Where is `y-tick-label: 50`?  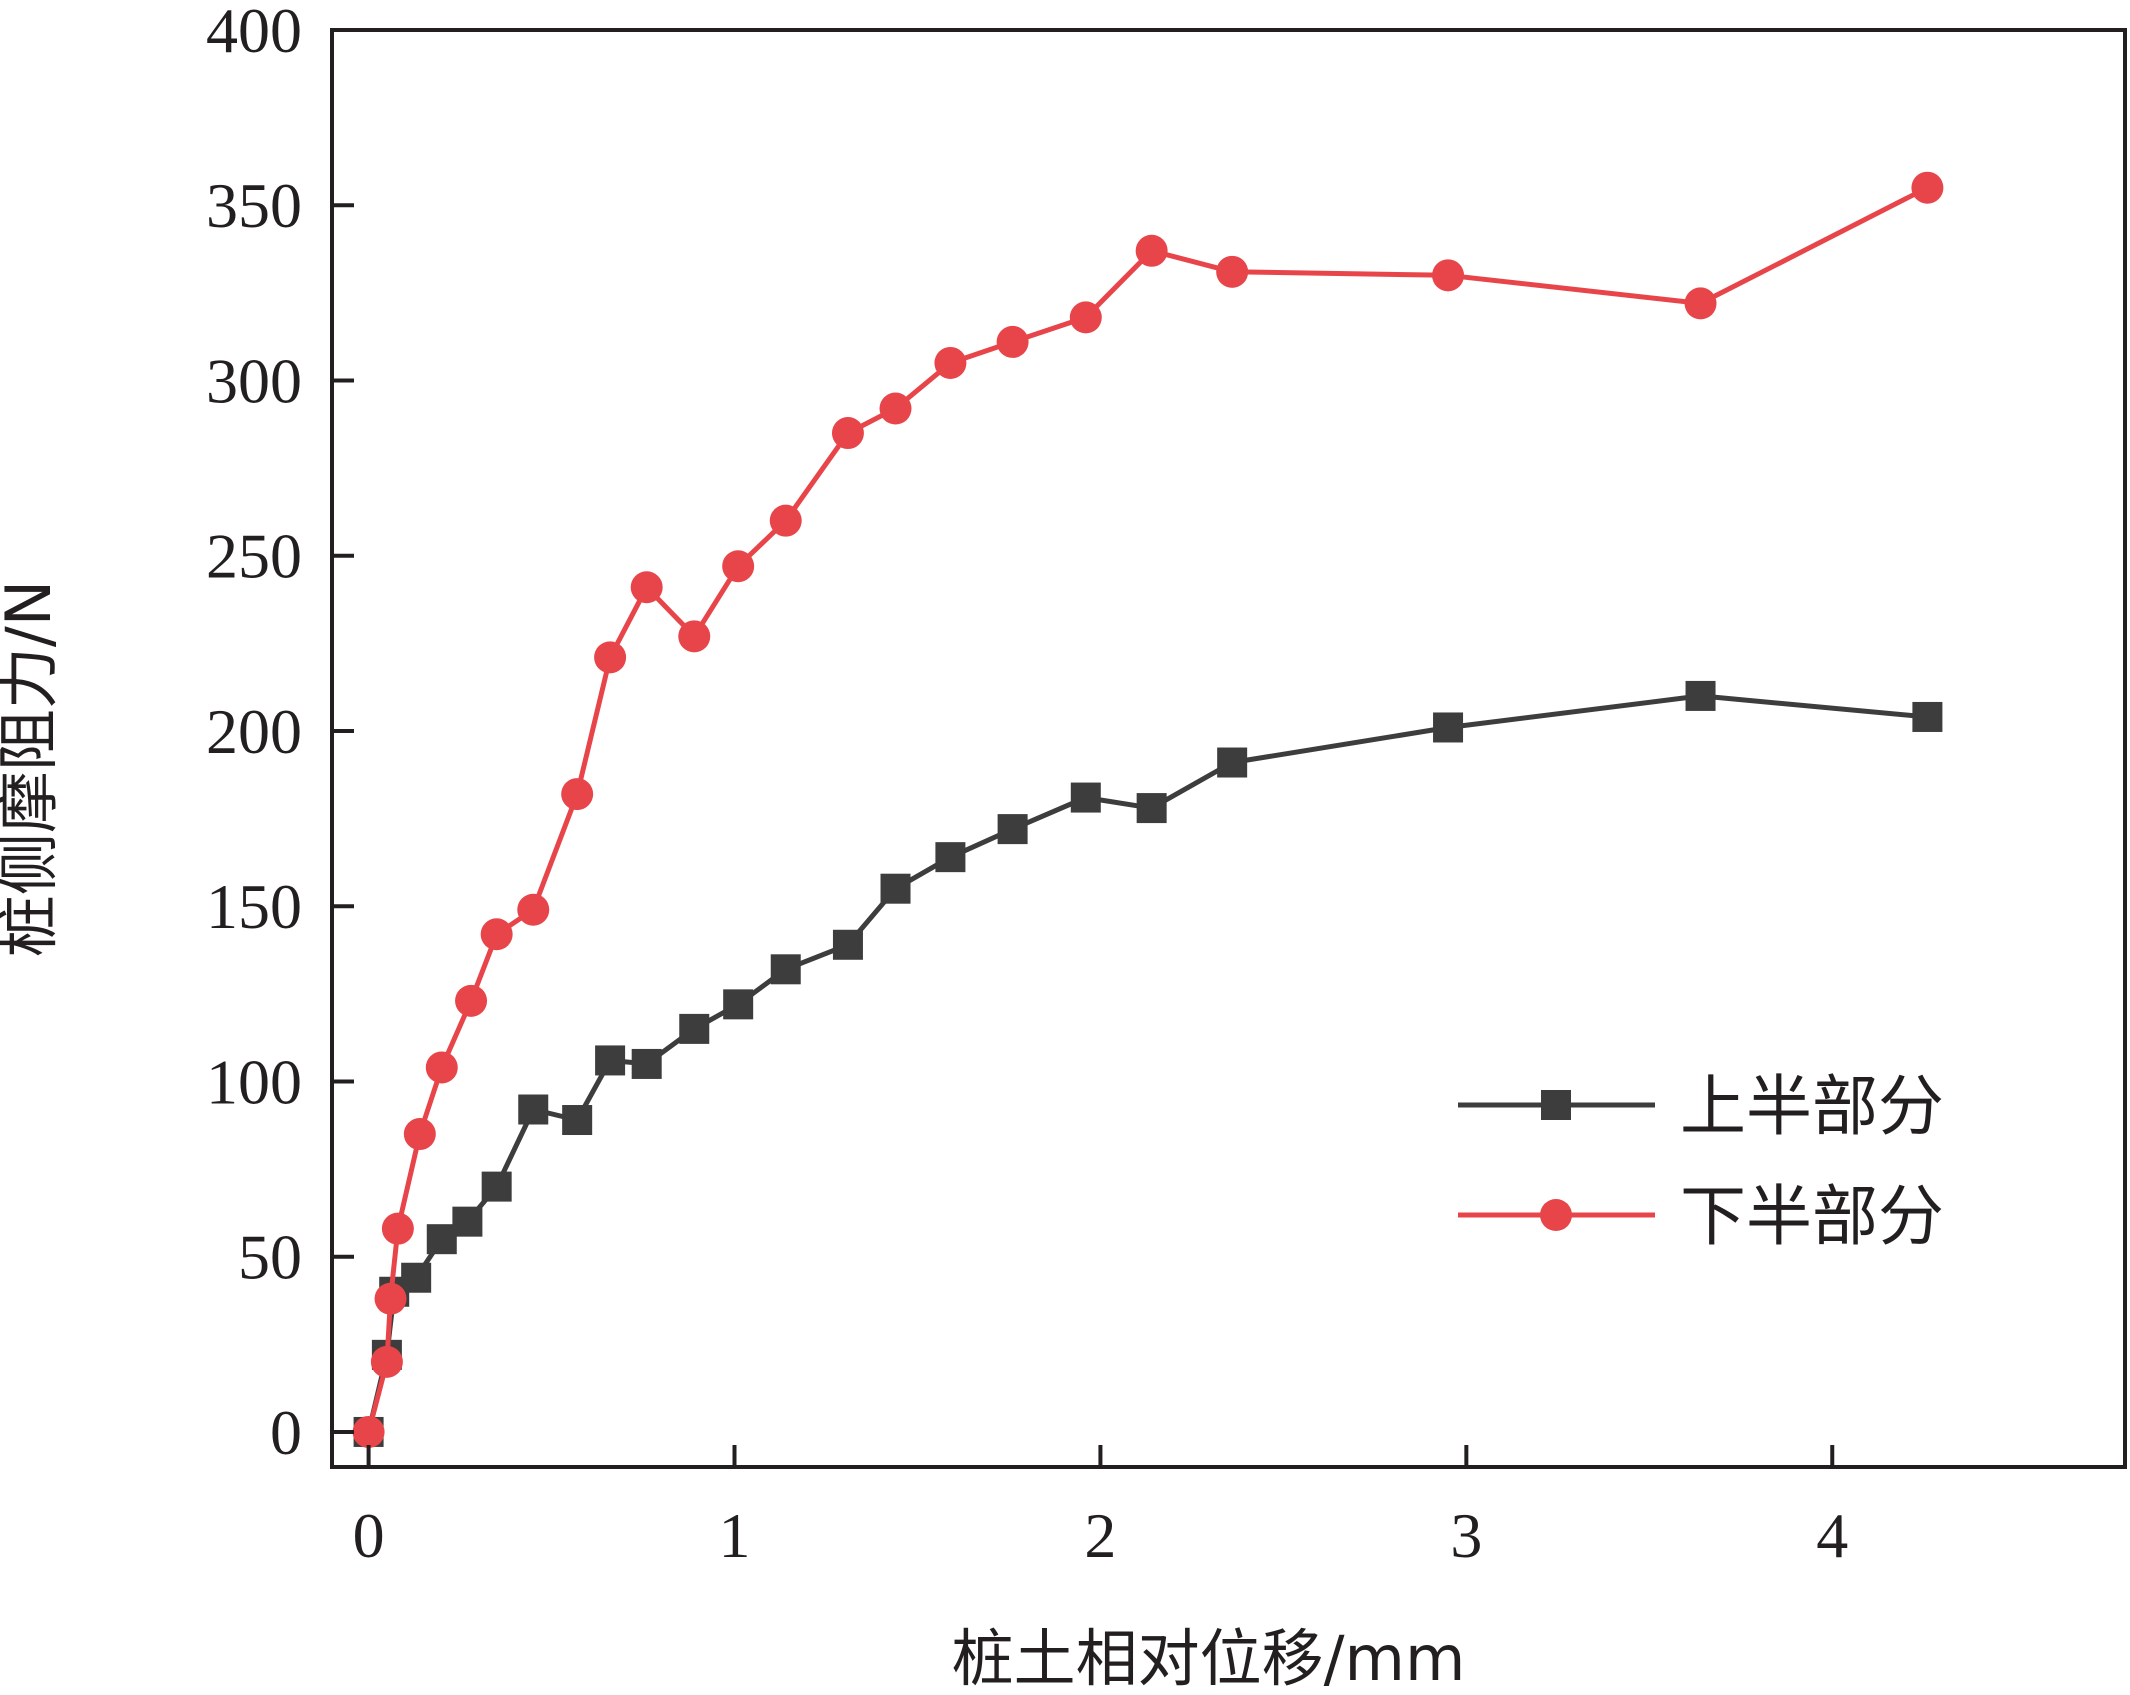
y-tick-label: 50 is located at coordinates (270, 1257).